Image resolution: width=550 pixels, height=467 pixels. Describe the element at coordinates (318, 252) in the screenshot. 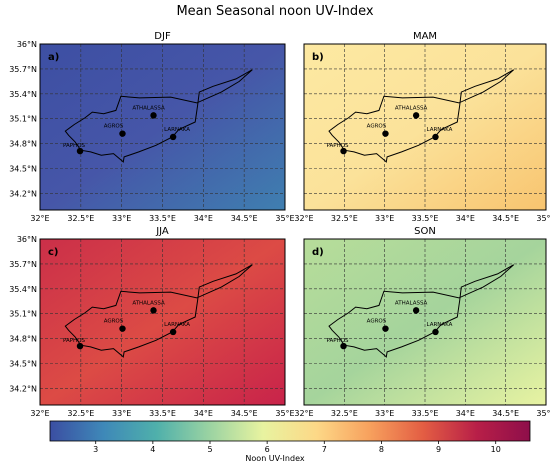

I see `panel-letter: d)` at that location.